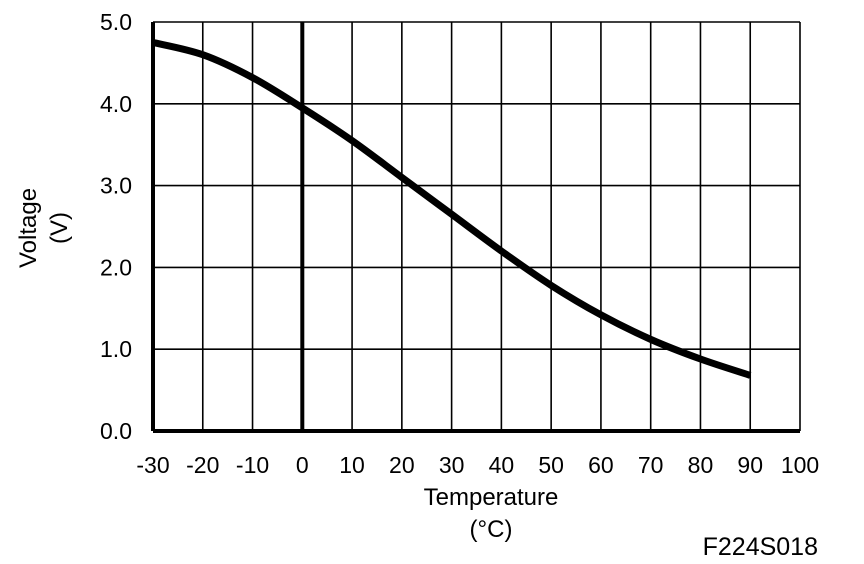 This screenshot has height=564, width=864. What do you see at coordinates (352, 465) in the screenshot?
I see `x-tick-label: 10` at bounding box center [352, 465].